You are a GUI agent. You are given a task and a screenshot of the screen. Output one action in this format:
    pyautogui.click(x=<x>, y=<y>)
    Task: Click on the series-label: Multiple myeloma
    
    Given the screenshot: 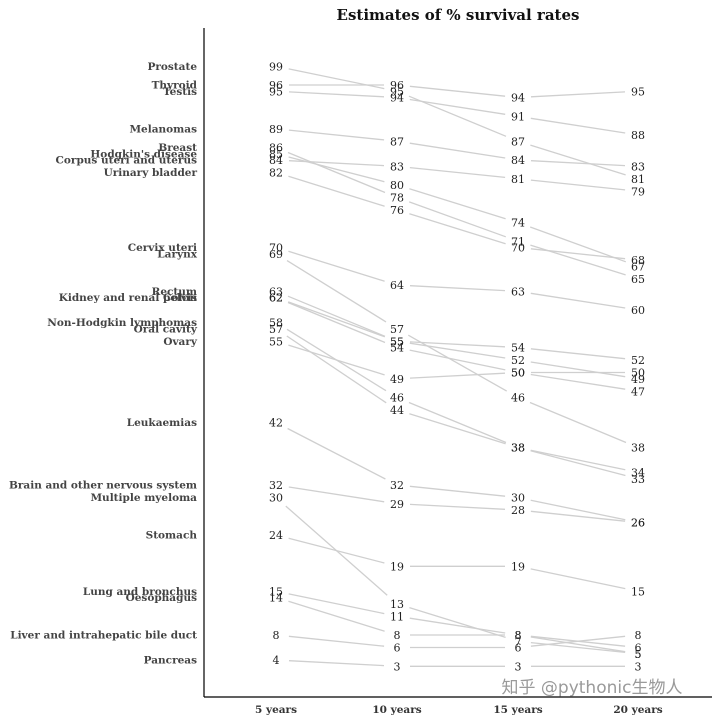 What is the action you would take?
    pyautogui.click(x=143, y=498)
    